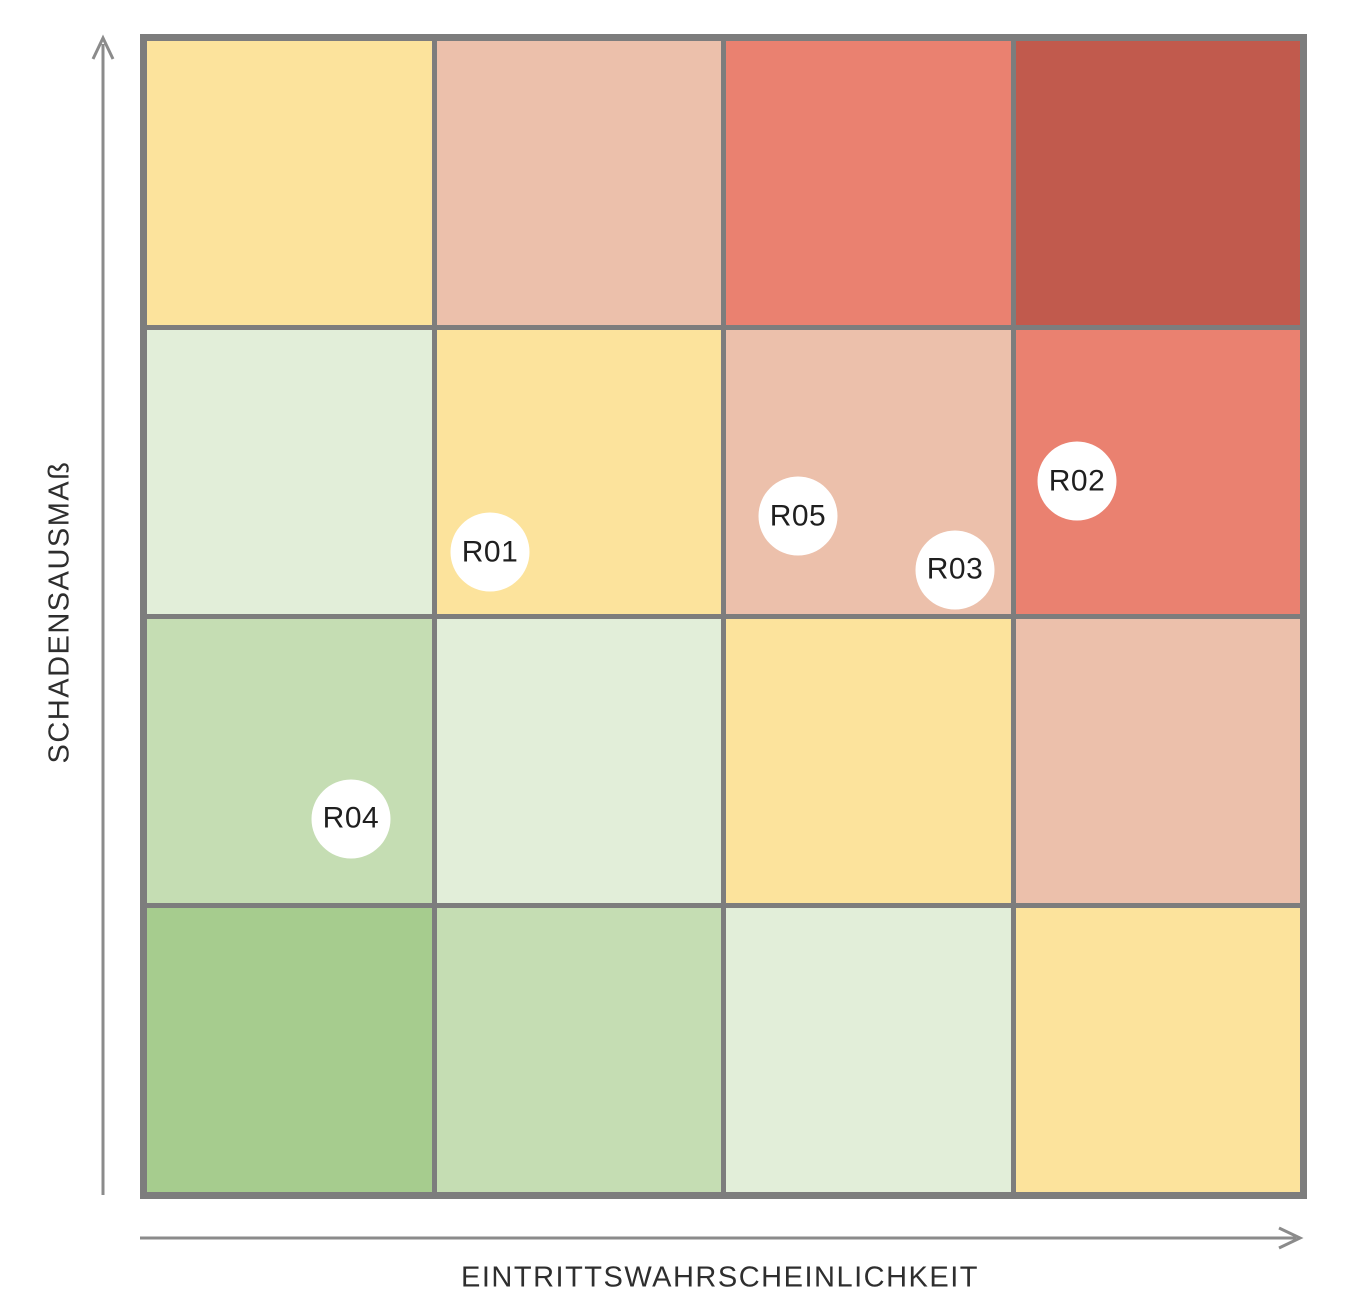 This screenshot has width=1352, height=1314. What do you see at coordinates (1291, 1238) in the screenshot?
I see `x-axis-arrowhead-icon` at bounding box center [1291, 1238].